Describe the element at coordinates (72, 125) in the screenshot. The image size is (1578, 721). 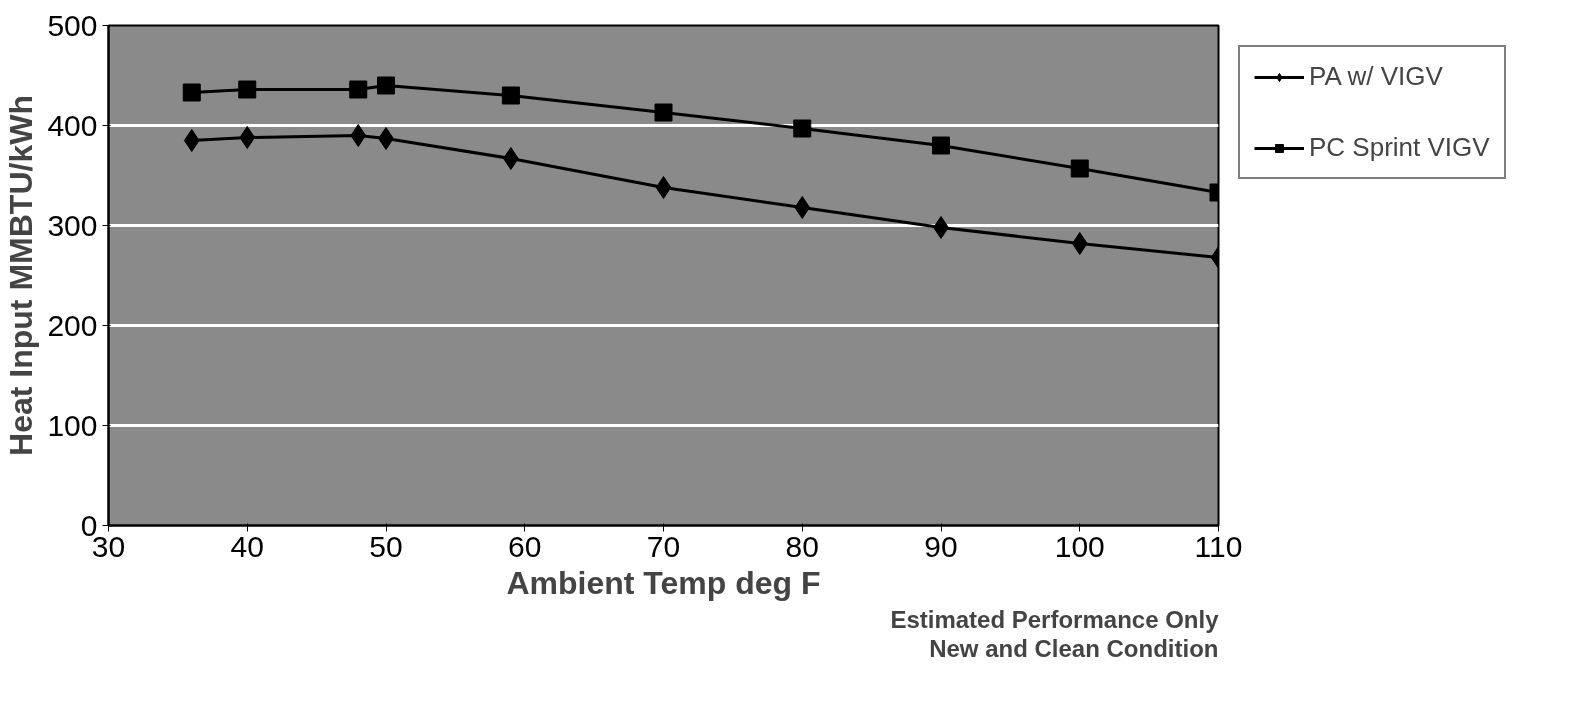
I see `y-tick-label: 400` at that location.